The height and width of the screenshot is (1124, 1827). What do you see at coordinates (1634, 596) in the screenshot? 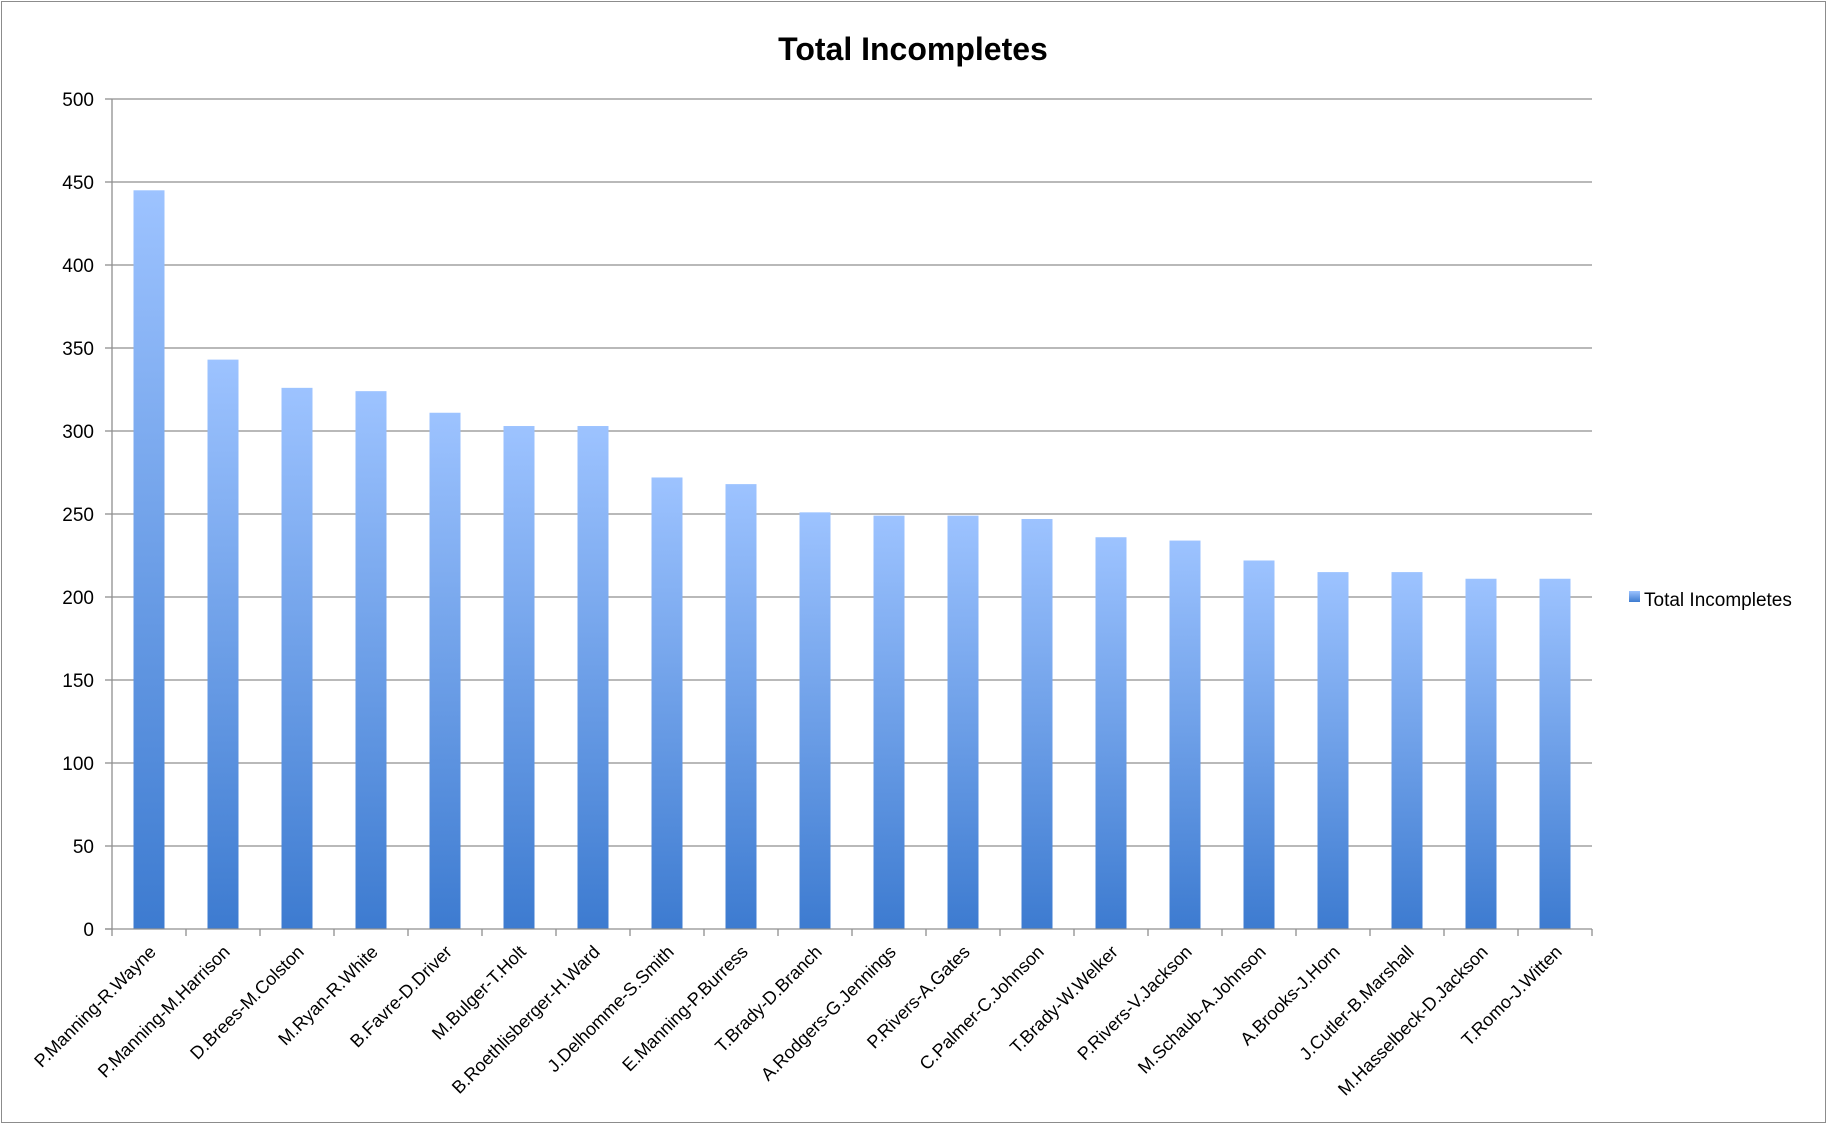
I see `legend-swatch-total-incompletes` at bounding box center [1634, 596].